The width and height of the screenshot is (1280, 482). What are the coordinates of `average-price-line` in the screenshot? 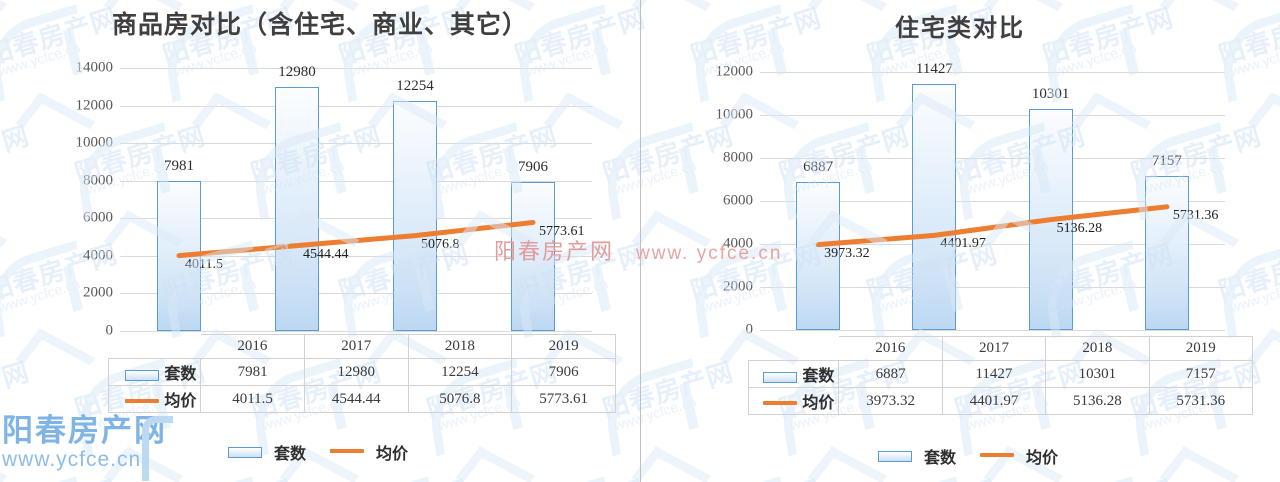 It's located at (992, 226).